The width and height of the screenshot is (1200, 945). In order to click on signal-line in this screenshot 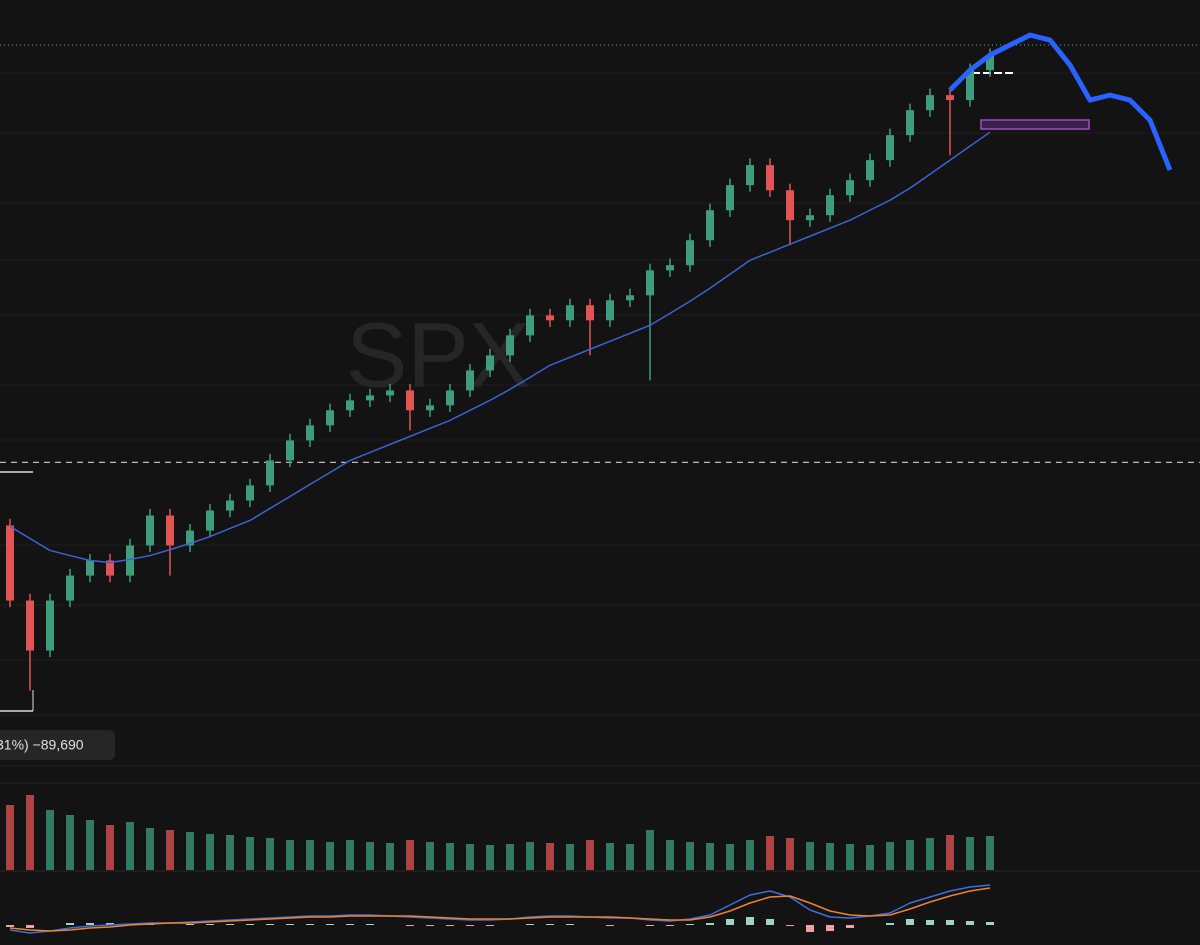, I will do `click(500, 909)`.